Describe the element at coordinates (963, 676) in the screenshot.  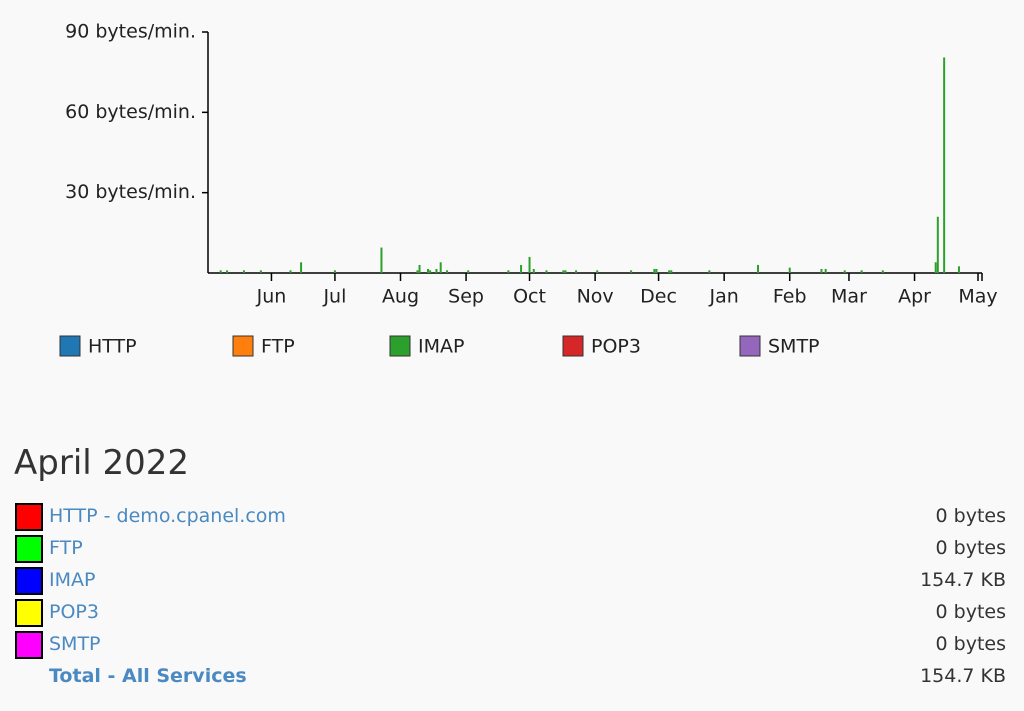
I see `total-value: 154.7 KB` at that location.